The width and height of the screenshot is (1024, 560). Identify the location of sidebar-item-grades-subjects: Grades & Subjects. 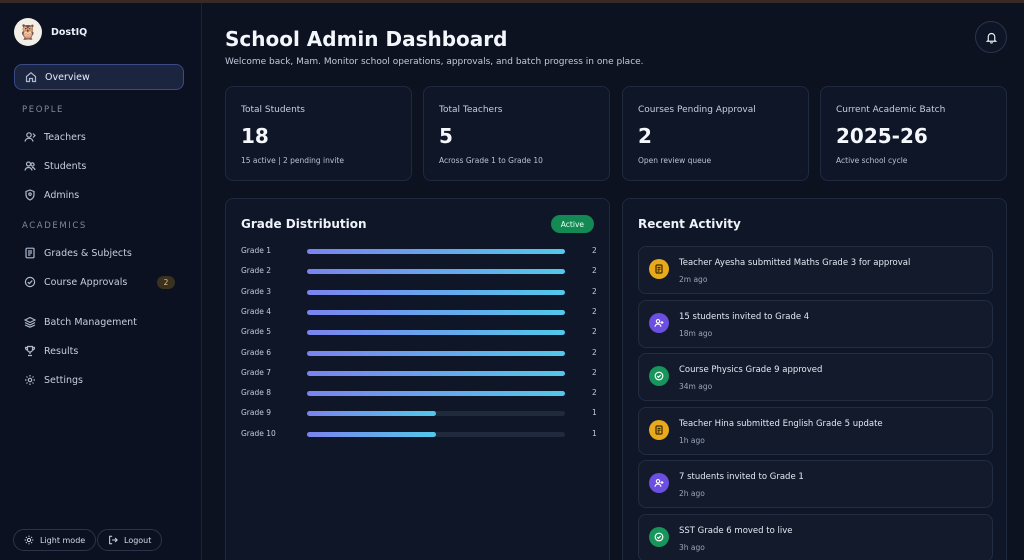
(99, 253).